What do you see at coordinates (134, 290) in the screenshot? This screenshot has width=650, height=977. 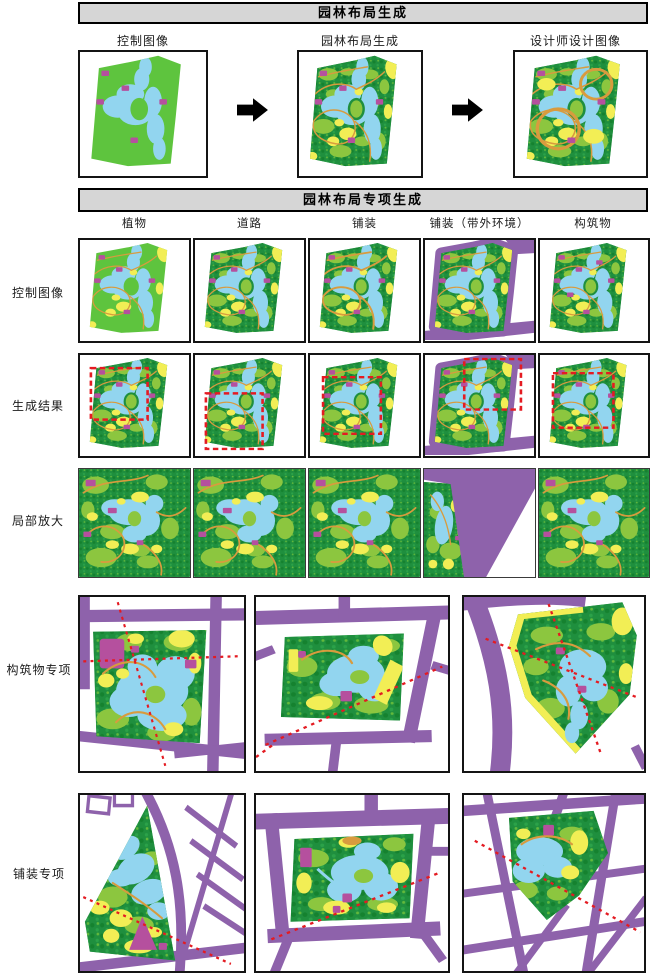 I see `map-control-plants` at bounding box center [134, 290].